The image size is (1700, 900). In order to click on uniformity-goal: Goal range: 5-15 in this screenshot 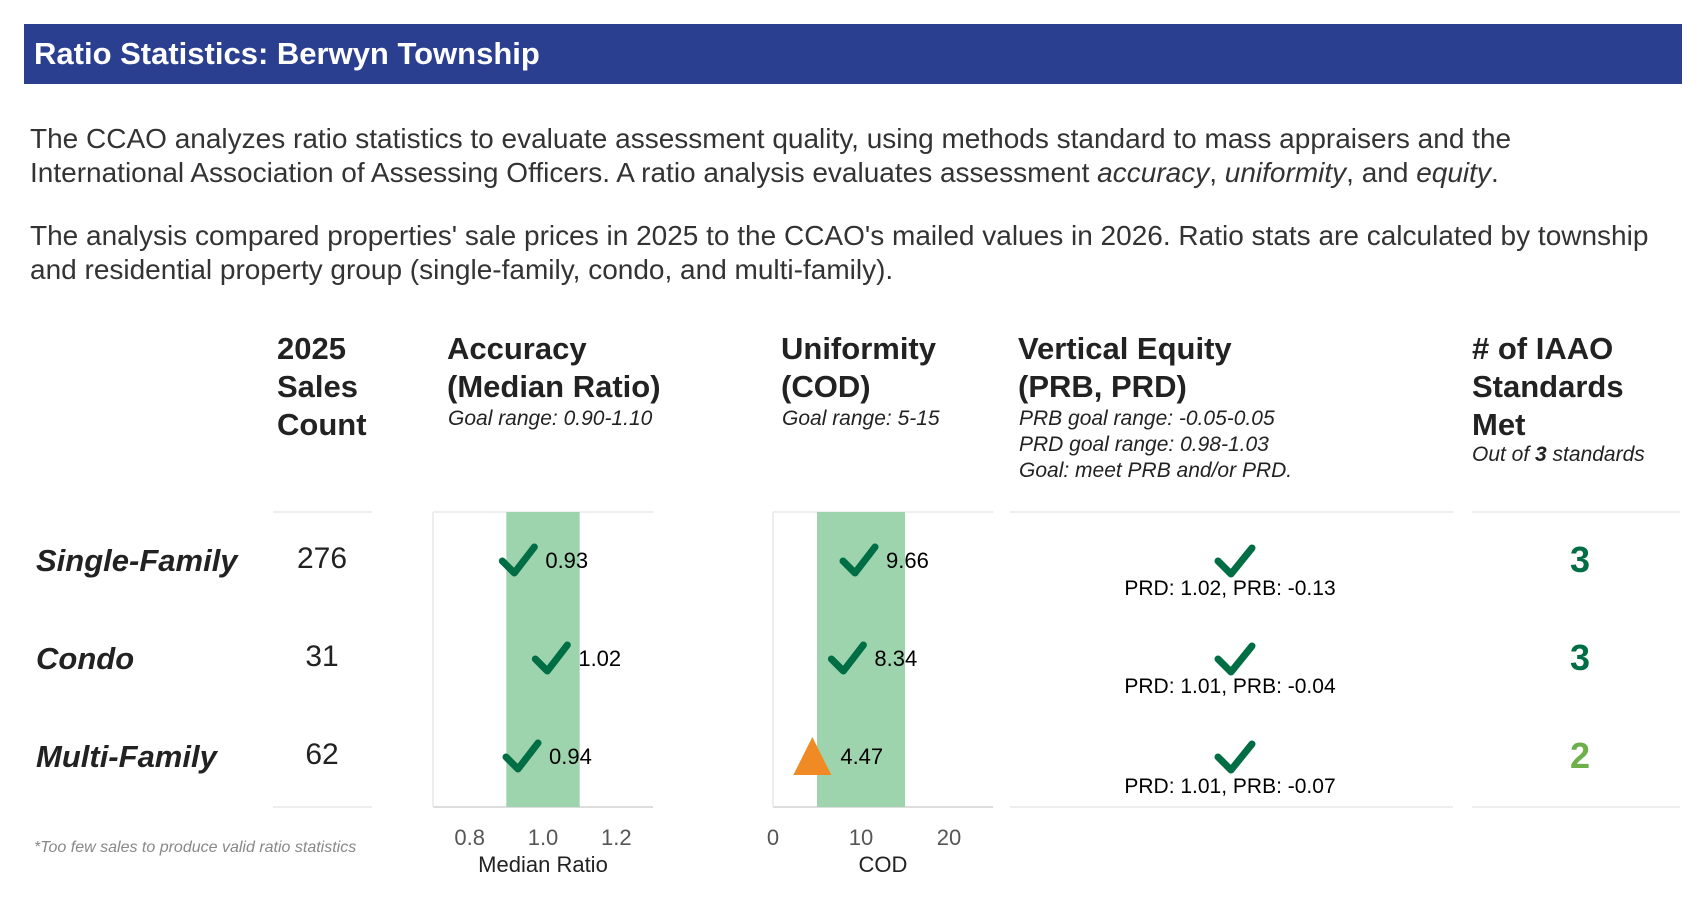, I will do `click(861, 418)`.